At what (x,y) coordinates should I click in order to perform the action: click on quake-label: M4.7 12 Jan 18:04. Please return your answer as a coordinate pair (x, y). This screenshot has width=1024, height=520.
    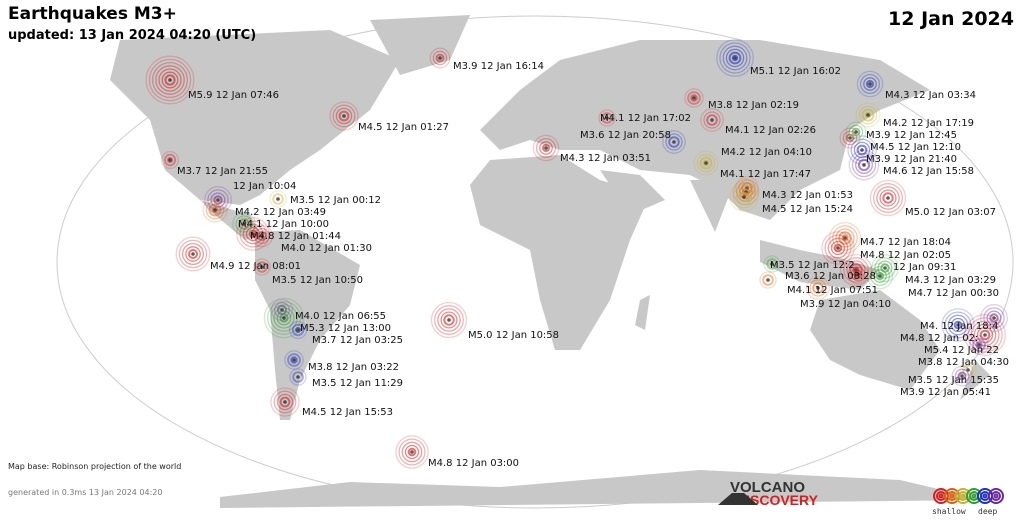
    Looking at the image, I should click on (906, 242).